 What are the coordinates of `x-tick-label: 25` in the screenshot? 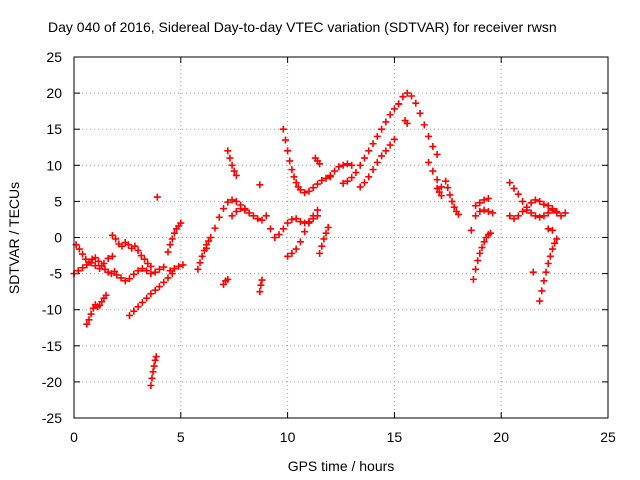 It's located at (608, 437).